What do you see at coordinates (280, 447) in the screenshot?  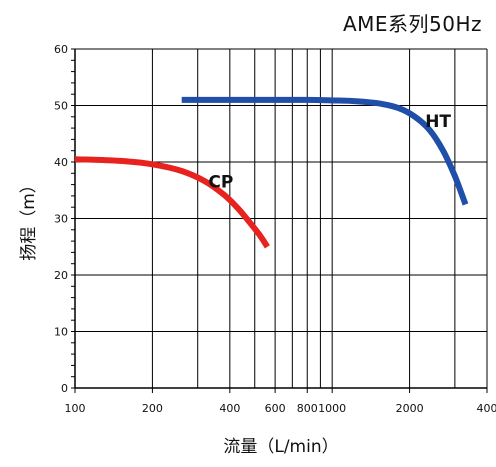 I see `x-axis-label: 流量（L/min）` at bounding box center [280, 447].